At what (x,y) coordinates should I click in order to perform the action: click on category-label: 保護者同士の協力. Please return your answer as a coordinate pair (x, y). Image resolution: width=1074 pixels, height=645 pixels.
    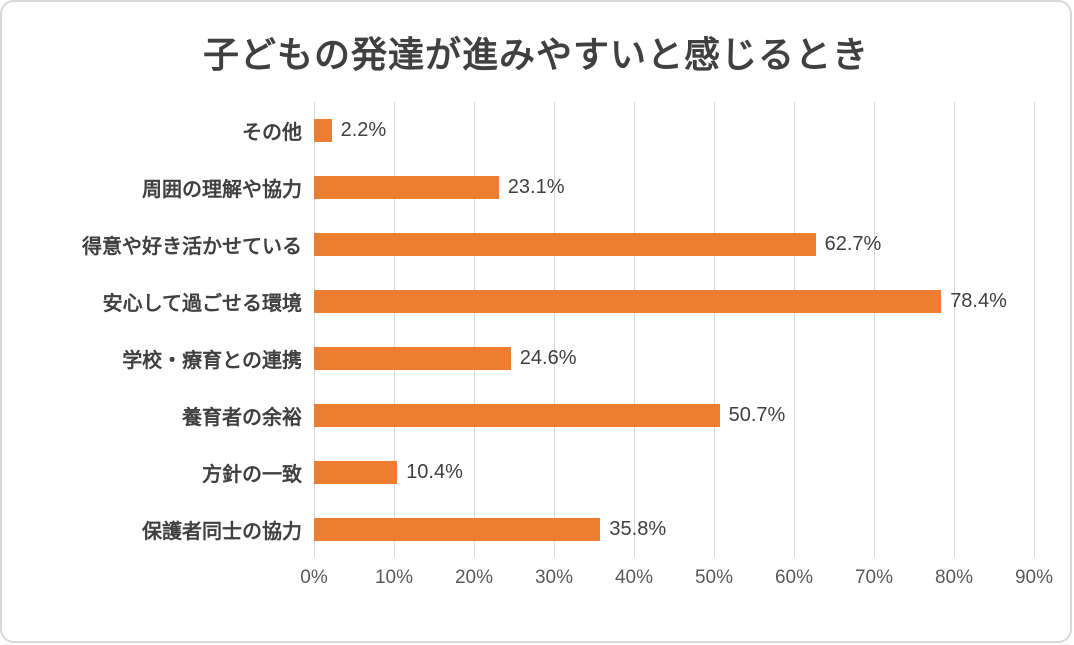
    Looking at the image, I should click on (222, 532).